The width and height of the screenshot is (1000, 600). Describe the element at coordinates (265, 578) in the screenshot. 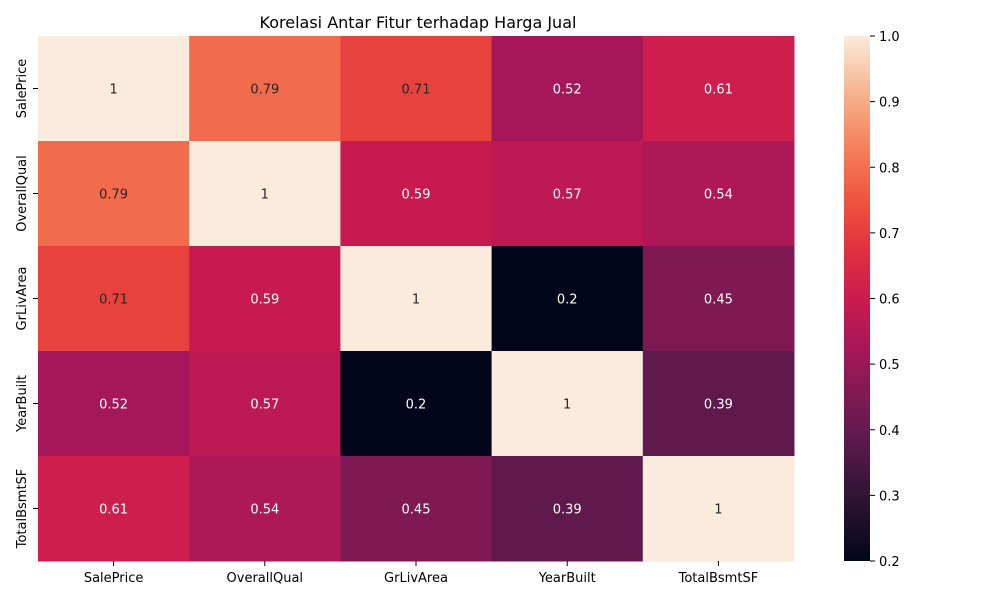

I see `x-tick-label: OverallQual` at that location.